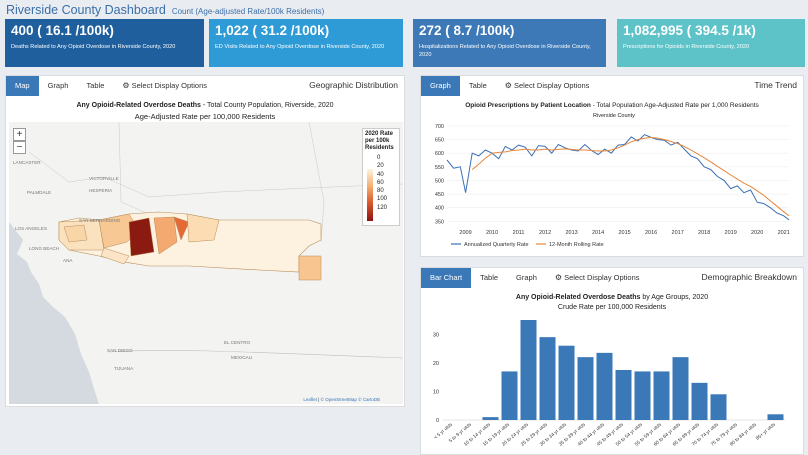 This screenshot has width=808, height=455. What do you see at coordinates (141, 237) in the screenshot?
I see `map-region-high` at bounding box center [141, 237].